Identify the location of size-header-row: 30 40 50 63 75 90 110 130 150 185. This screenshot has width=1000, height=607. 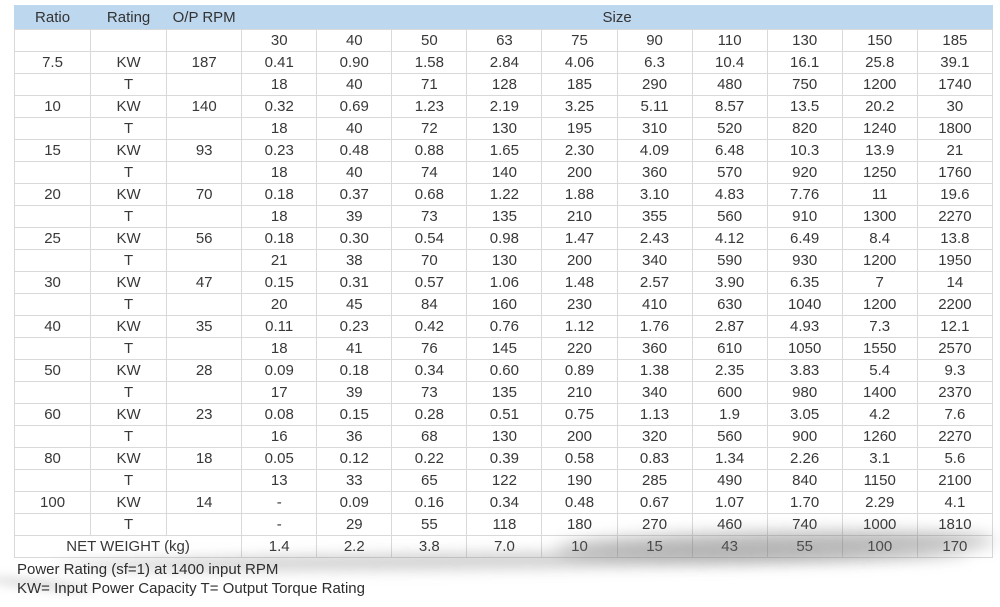
(503, 40).